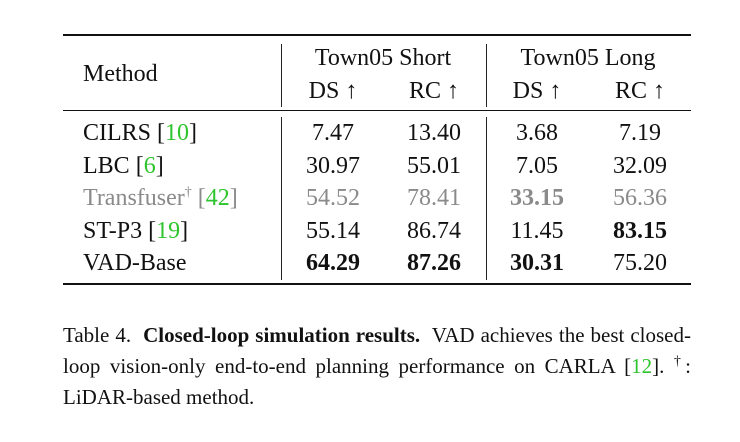 The height and width of the screenshot is (442, 740). What do you see at coordinates (120, 74) in the screenshot?
I see `header-method: Method` at bounding box center [120, 74].